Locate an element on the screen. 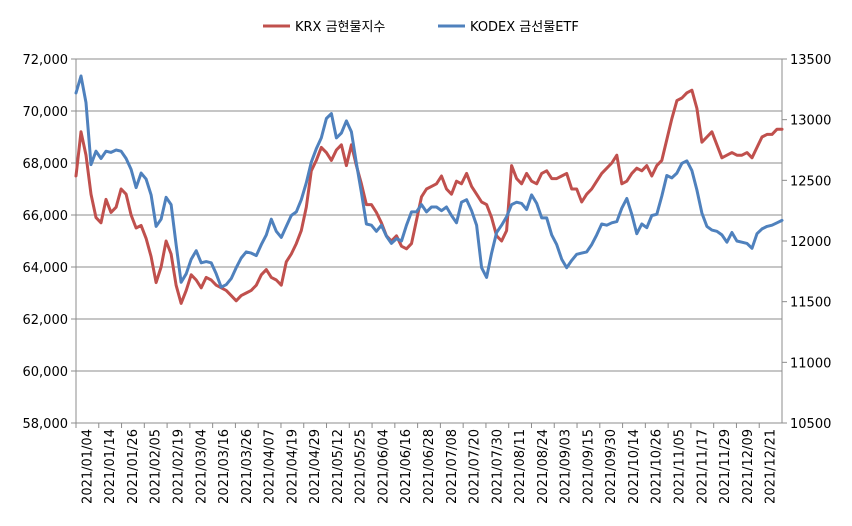 The height and width of the screenshot is (526, 852). y-right-tick-label: 11000 is located at coordinates (810, 363).